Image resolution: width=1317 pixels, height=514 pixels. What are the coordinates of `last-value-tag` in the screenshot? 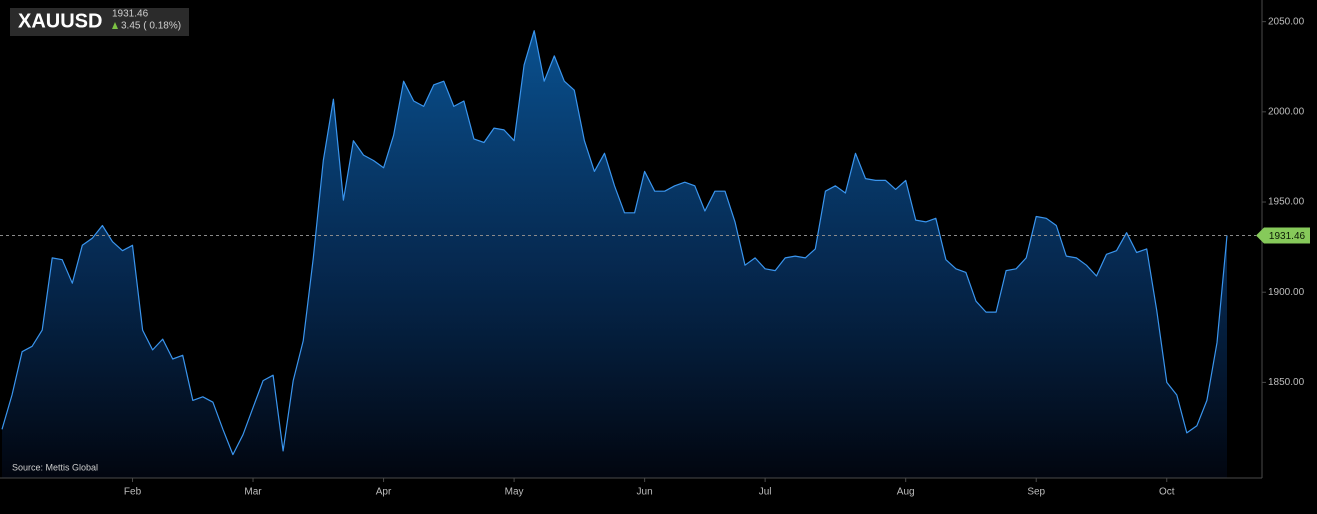 It's located at (1283, 235).